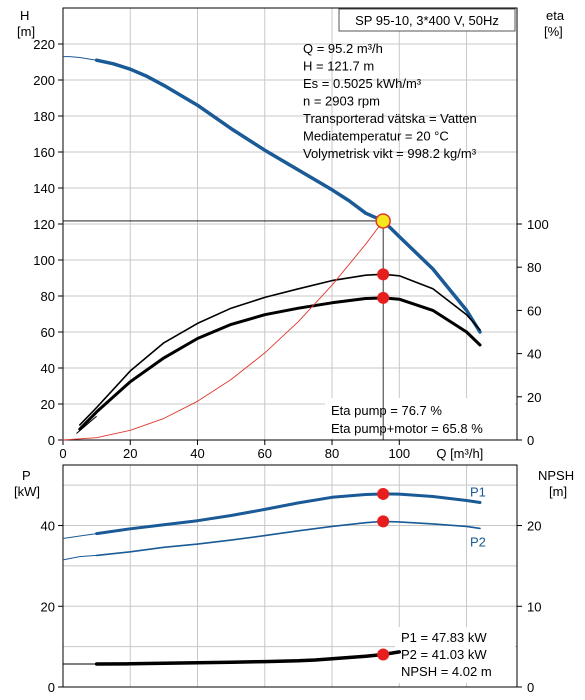 Image resolution: width=585 pixels, height=700 pixels. I want to click on x-tick-label: 80, so click(332, 453).